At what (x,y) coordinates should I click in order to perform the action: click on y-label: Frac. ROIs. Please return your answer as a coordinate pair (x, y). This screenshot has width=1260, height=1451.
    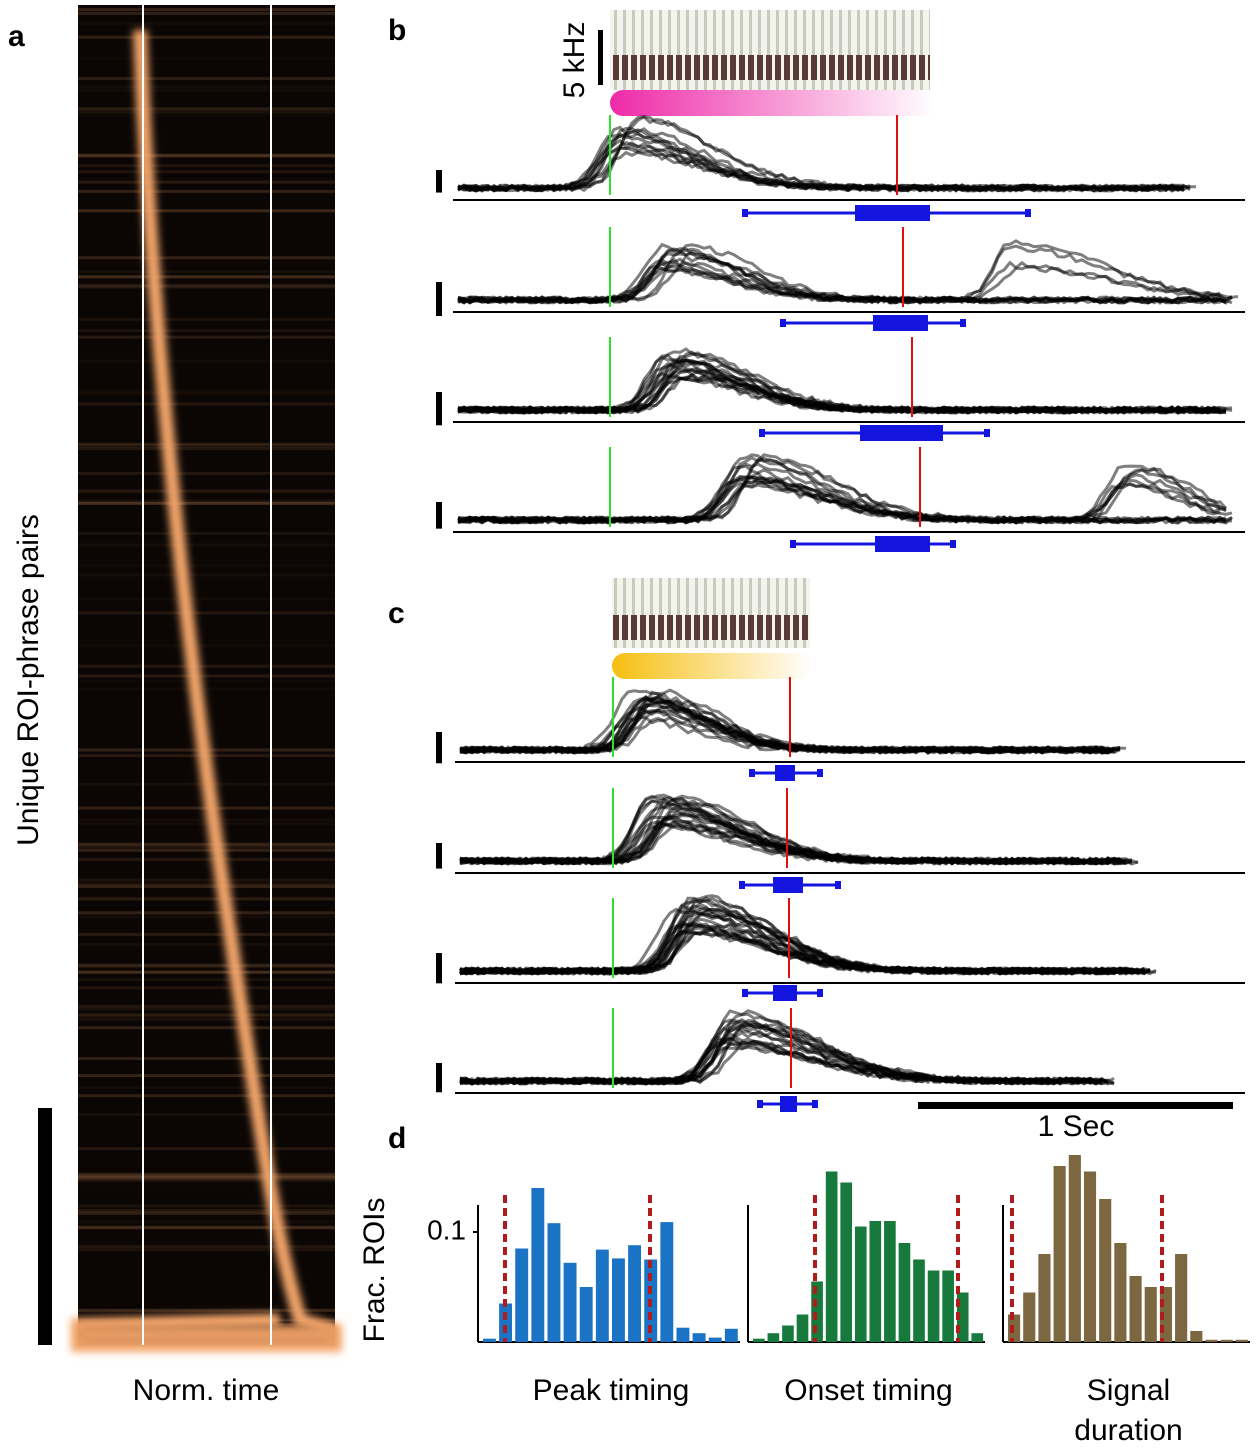
    Looking at the image, I should click on (374, 1269).